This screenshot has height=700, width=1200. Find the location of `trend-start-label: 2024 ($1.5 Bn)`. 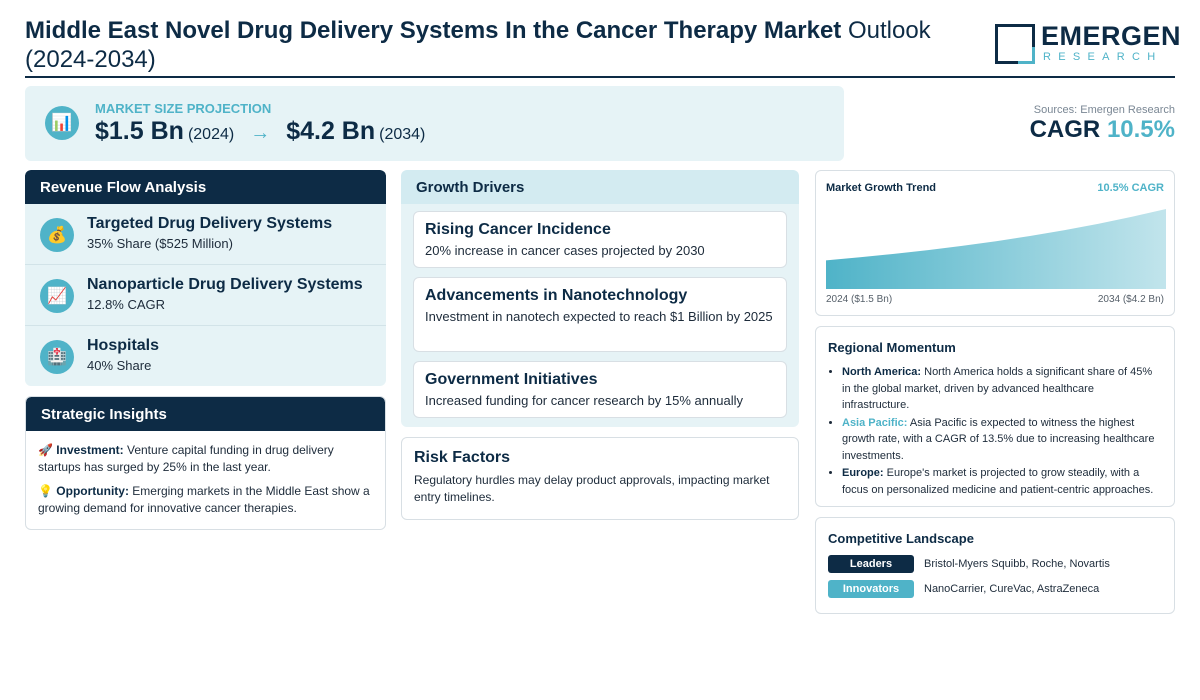

trend-start-label: 2024 ($1.5 Bn) is located at coordinates (859, 299).